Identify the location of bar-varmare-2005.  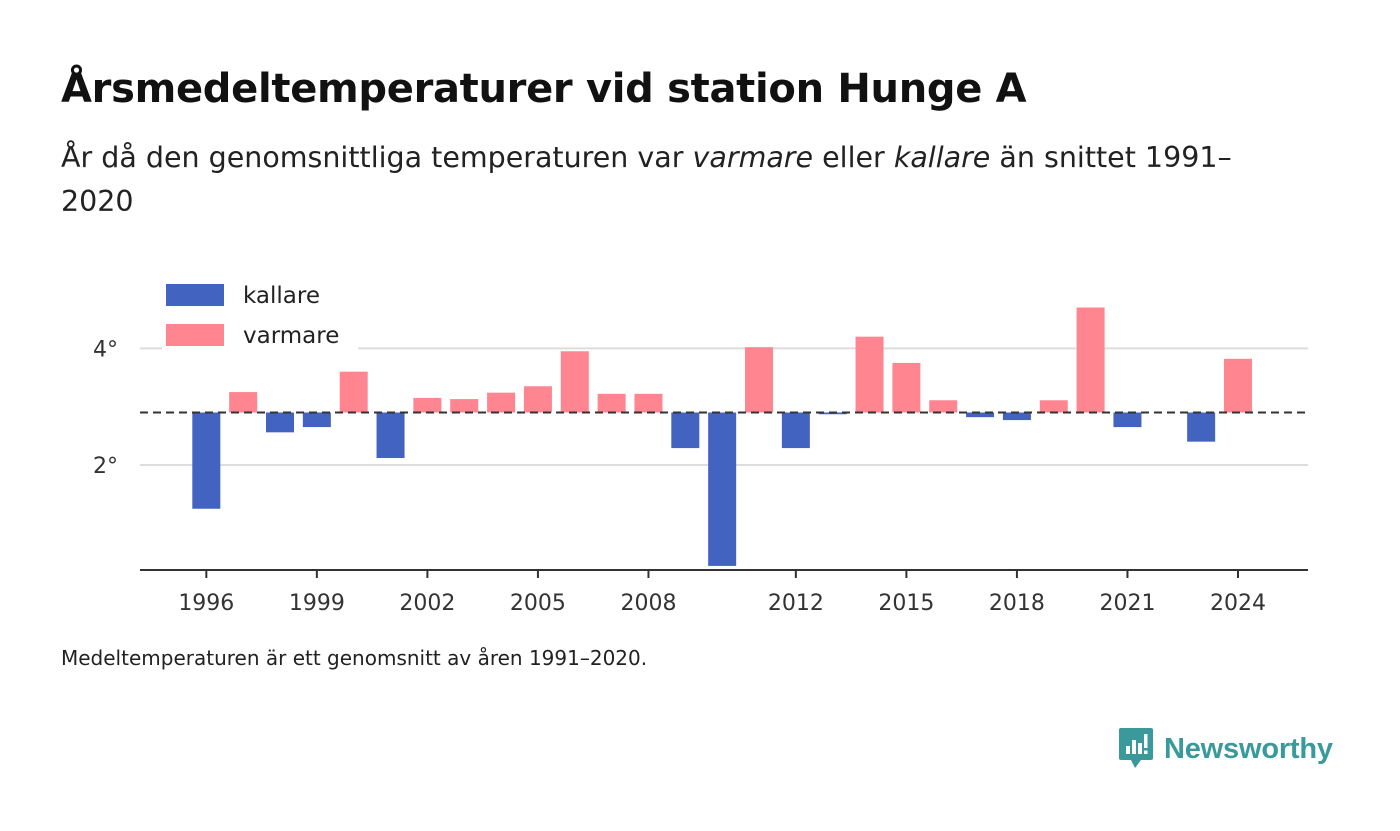
(537, 399).